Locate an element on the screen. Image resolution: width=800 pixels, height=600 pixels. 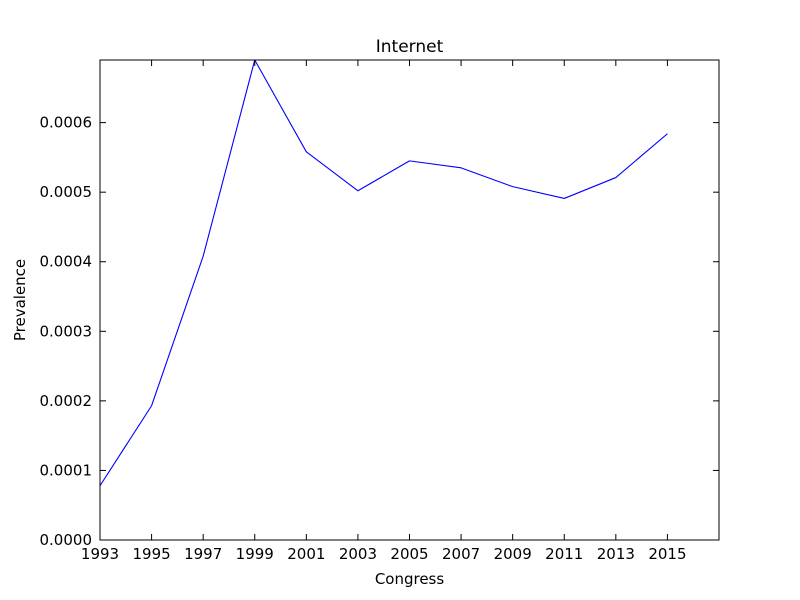
x-tick-label: 1999 is located at coordinates (255, 554).